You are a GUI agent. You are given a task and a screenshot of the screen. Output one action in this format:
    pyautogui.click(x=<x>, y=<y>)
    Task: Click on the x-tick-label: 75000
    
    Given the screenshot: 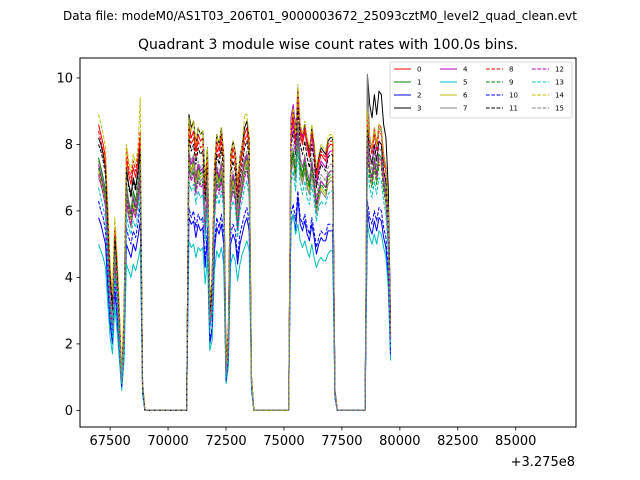 What is the action you would take?
    pyautogui.click(x=283, y=441)
    